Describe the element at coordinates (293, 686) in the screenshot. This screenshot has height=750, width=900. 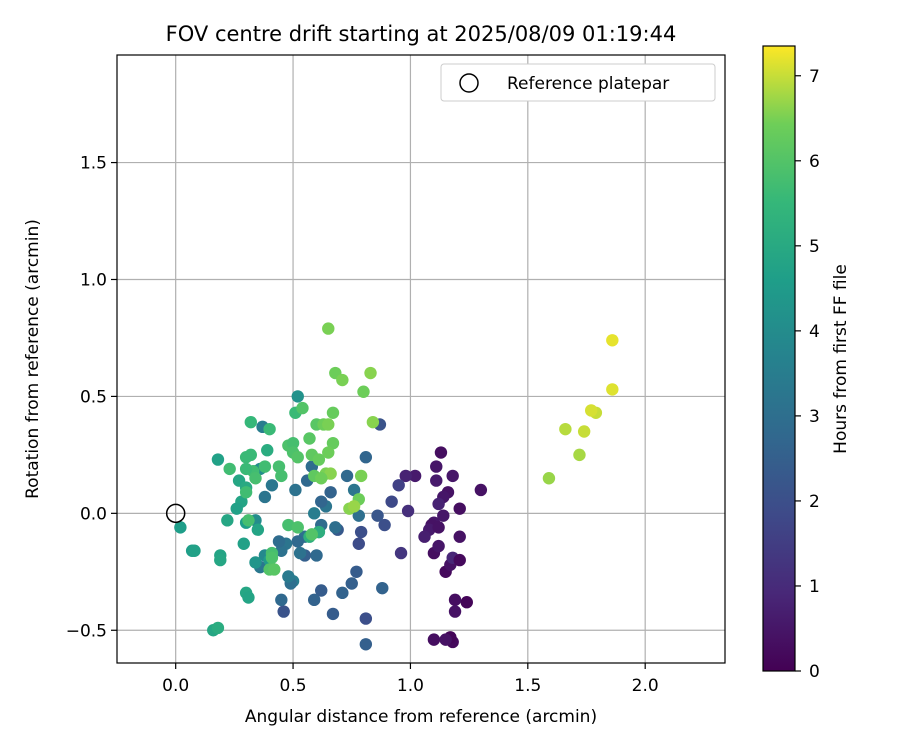
I see `x-tick-label: 0.5` at that location.